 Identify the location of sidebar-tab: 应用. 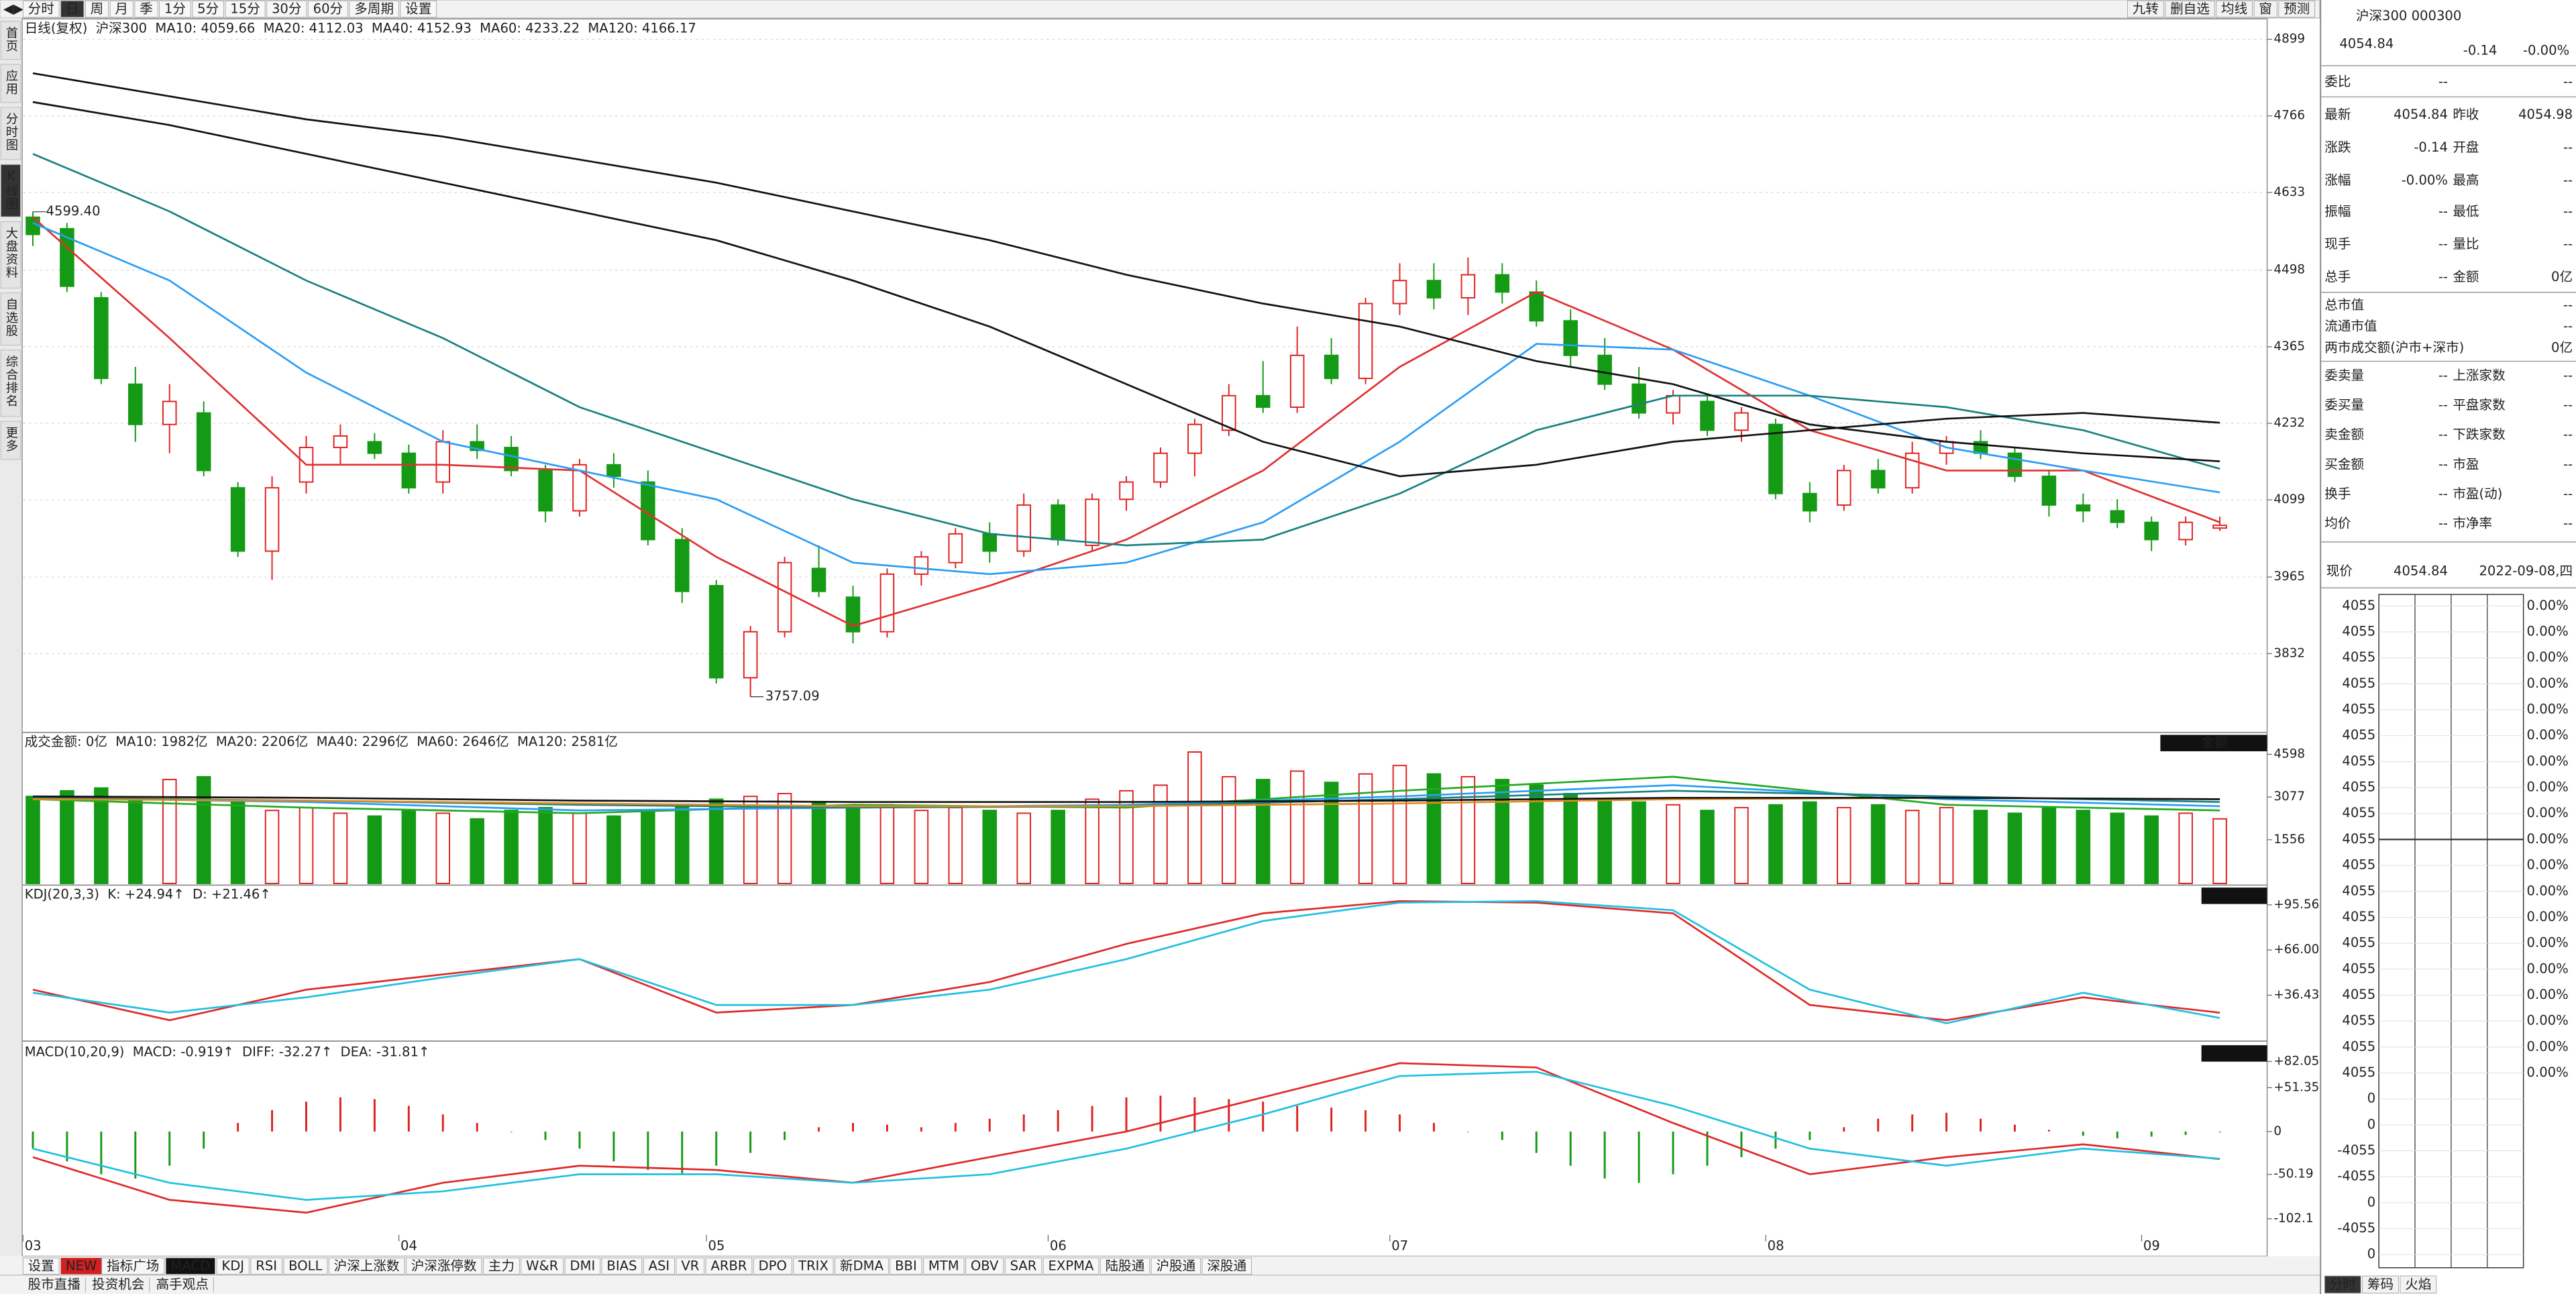
(11, 82).